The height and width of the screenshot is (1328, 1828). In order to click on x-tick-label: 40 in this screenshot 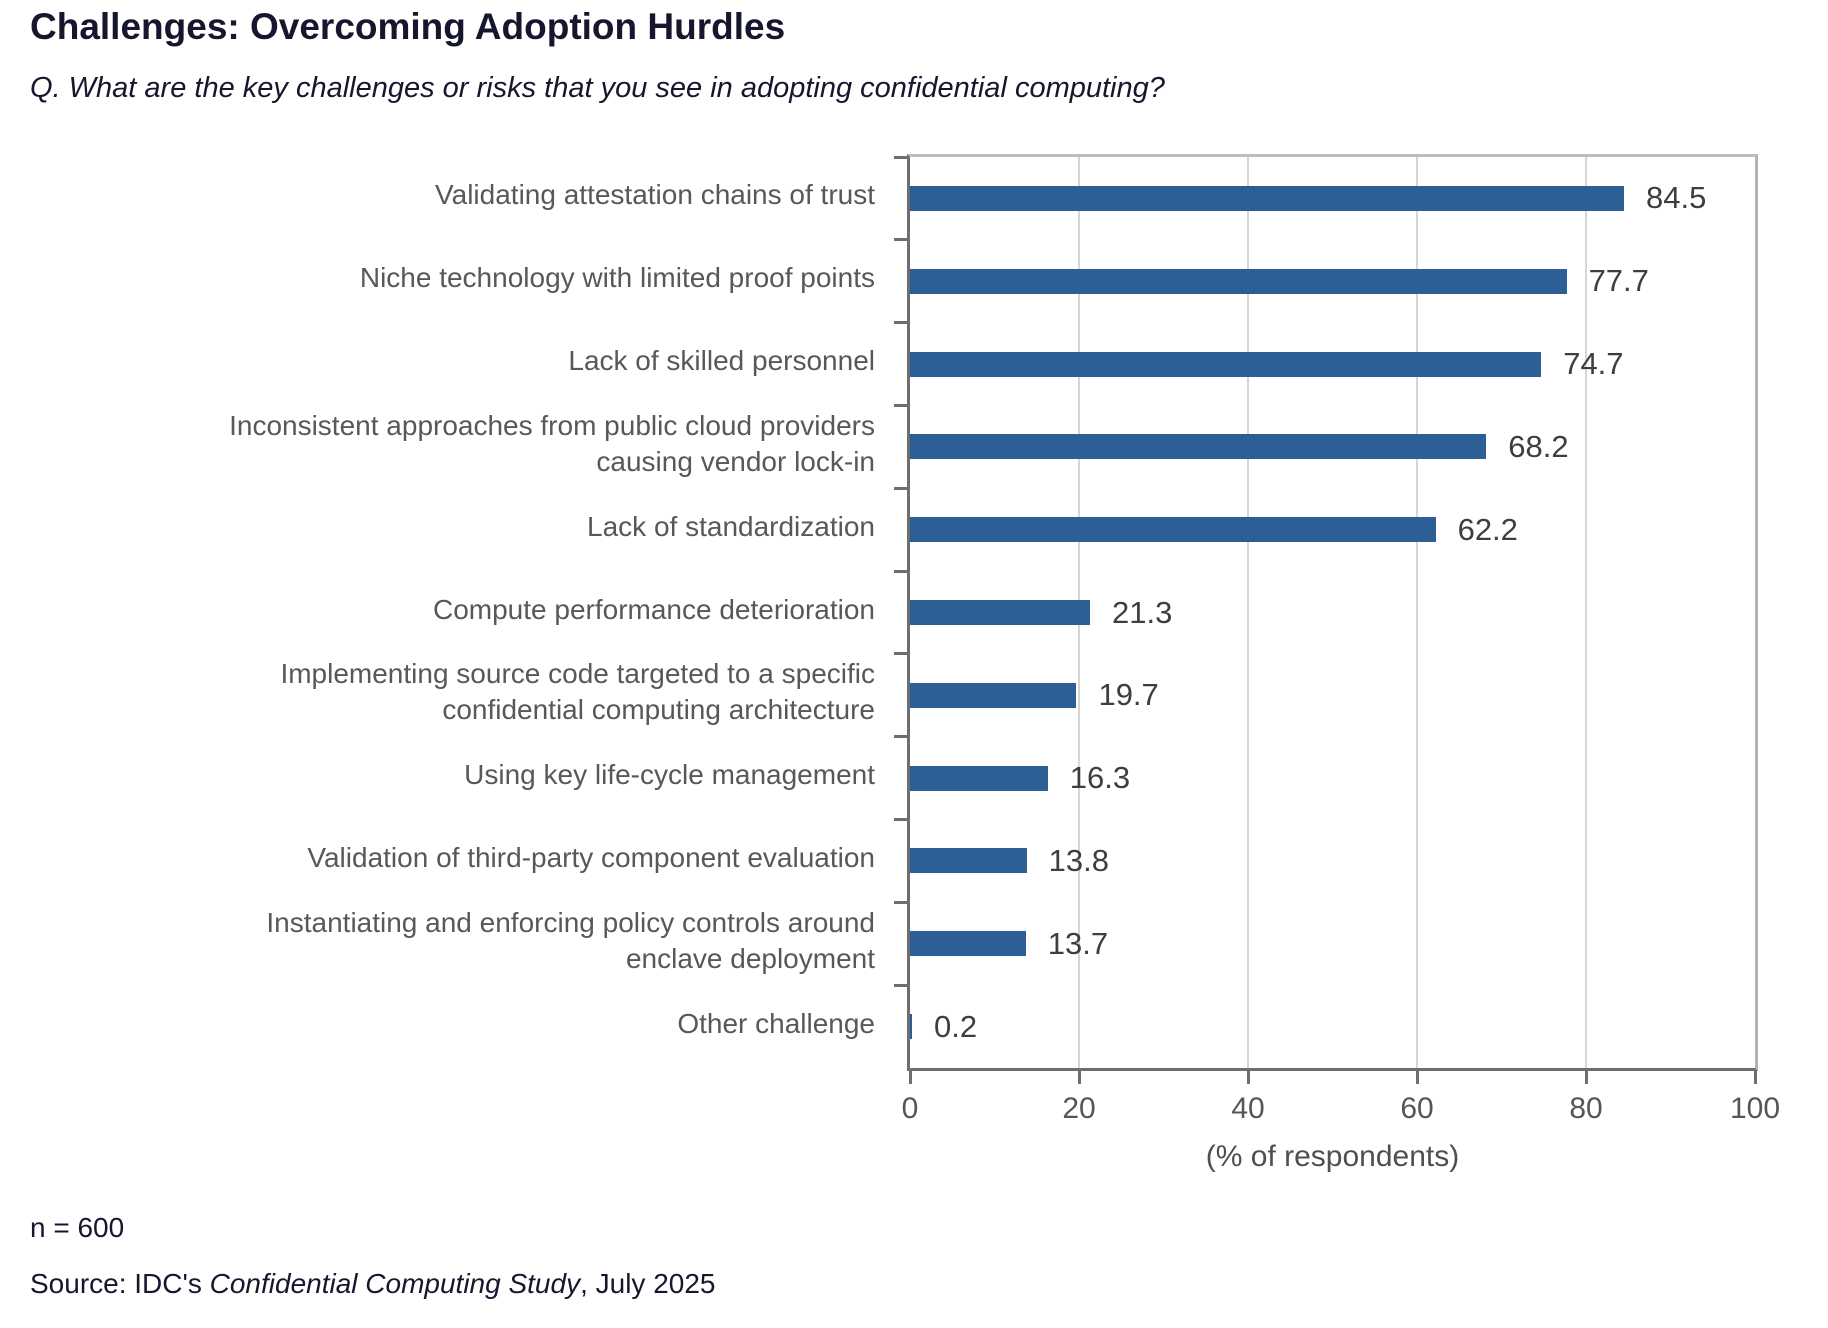, I will do `click(1248, 1108)`.